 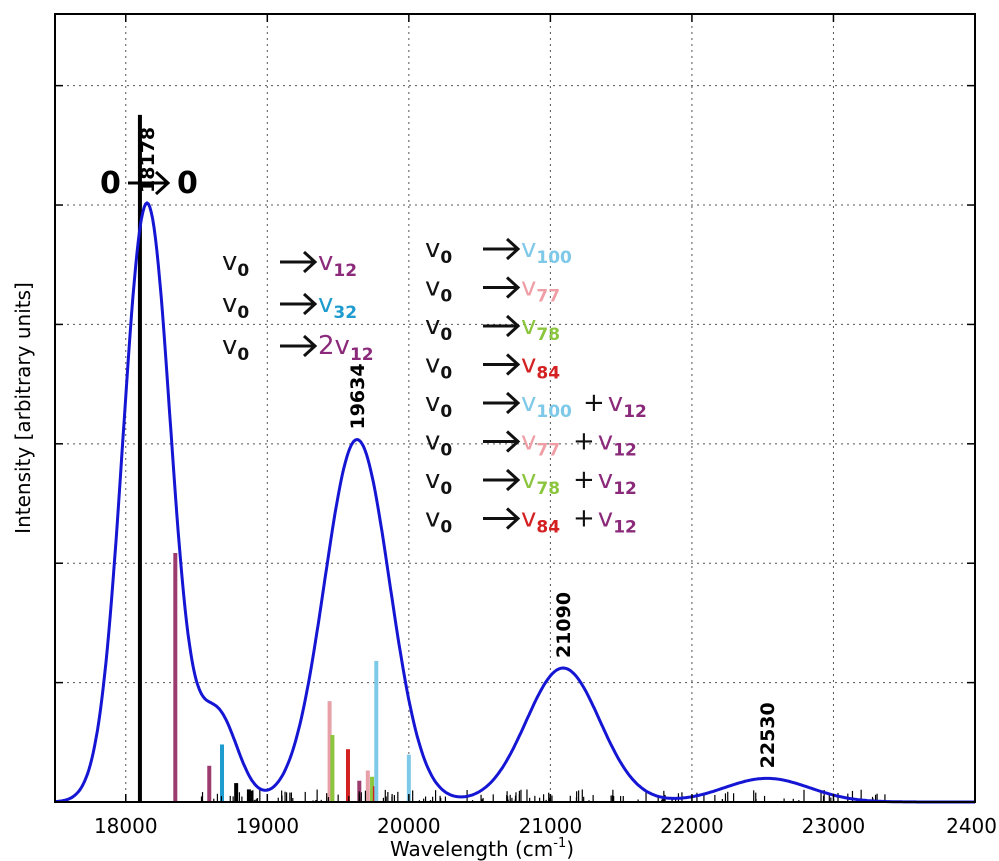 What do you see at coordinates (345, 313) in the screenshot?
I see `left-annotation-target-sub-1: 32` at bounding box center [345, 313].